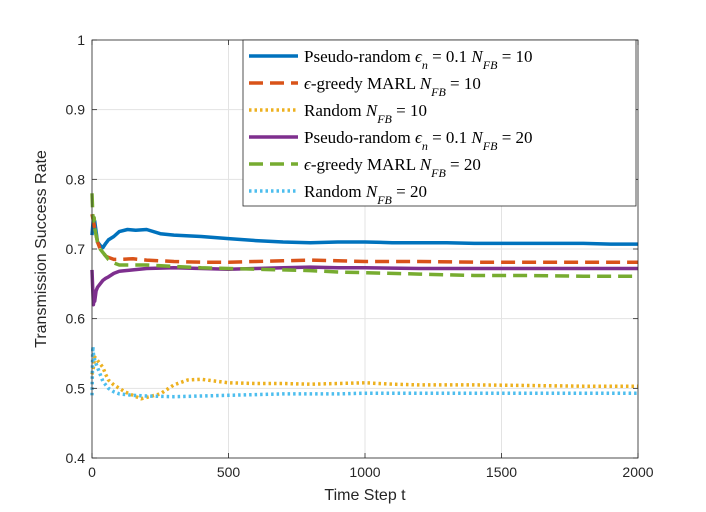 The width and height of the screenshot is (706, 512). What do you see at coordinates (81, 40) in the screenshot?
I see `y-tick-label: 1` at bounding box center [81, 40].